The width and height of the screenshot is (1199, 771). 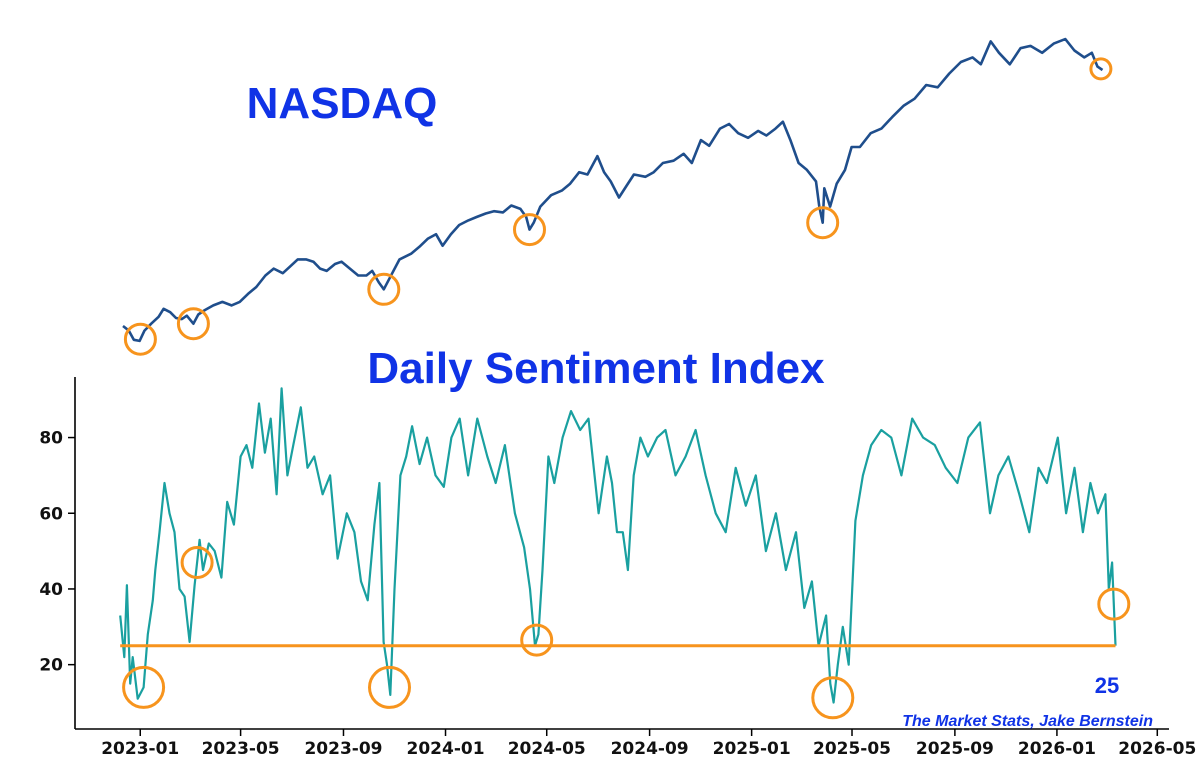 I want to click on x-tick-label: 2025-01, so click(x=752, y=749).